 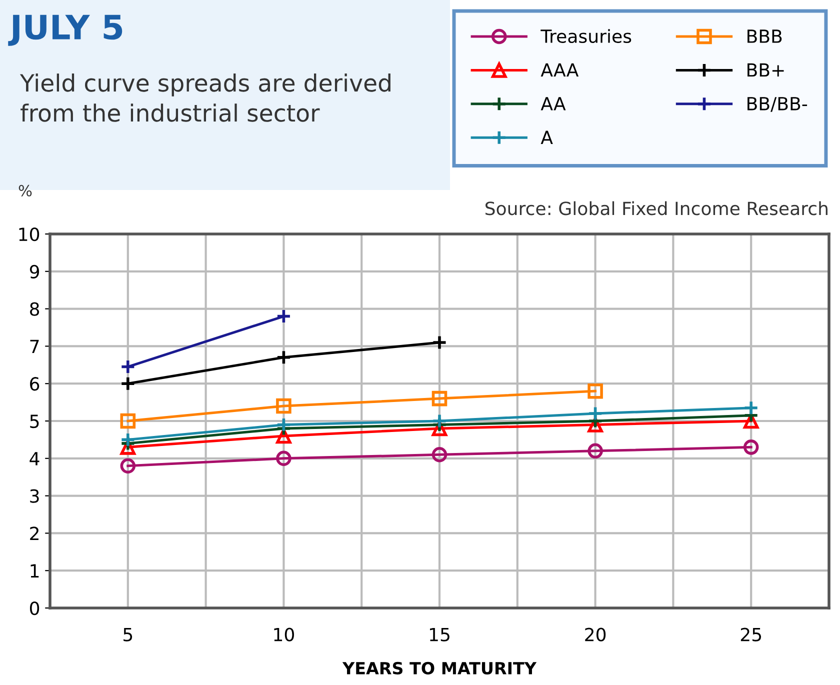 I want to click on legend-label: BB/BB-, so click(x=778, y=104).